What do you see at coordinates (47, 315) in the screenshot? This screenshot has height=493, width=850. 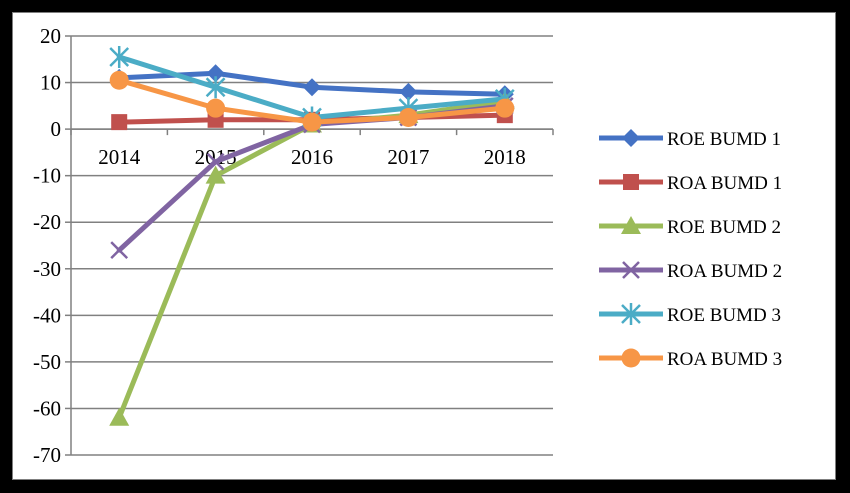 I see `y-tick-label: -40` at bounding box center [47, 315].